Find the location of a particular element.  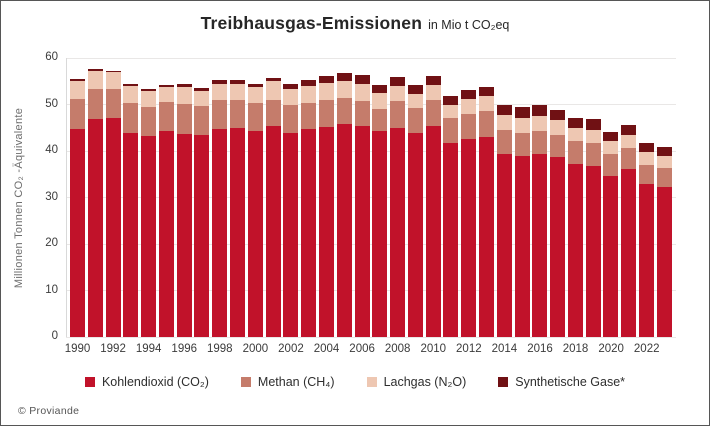

segment-2019 is located at coordinates (593, 251).